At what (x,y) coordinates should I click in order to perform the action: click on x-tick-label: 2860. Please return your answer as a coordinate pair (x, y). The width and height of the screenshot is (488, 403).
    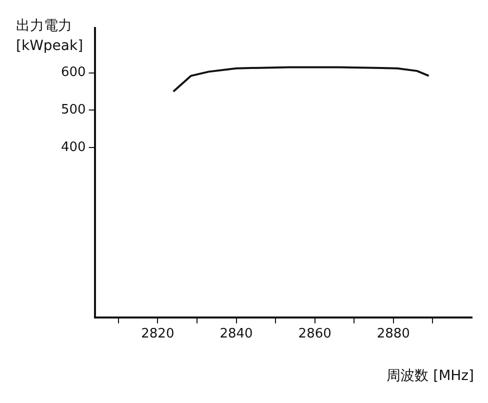
    Looking at the image, I should click on (315, 334).